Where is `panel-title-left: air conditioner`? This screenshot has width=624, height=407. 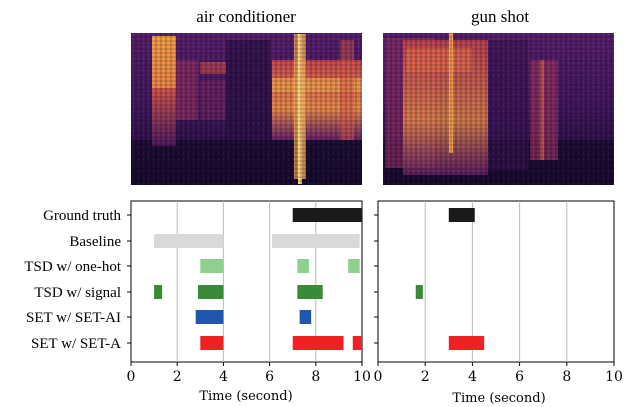 panel-title-left: air conditioner is located at coordinates (246, 16).